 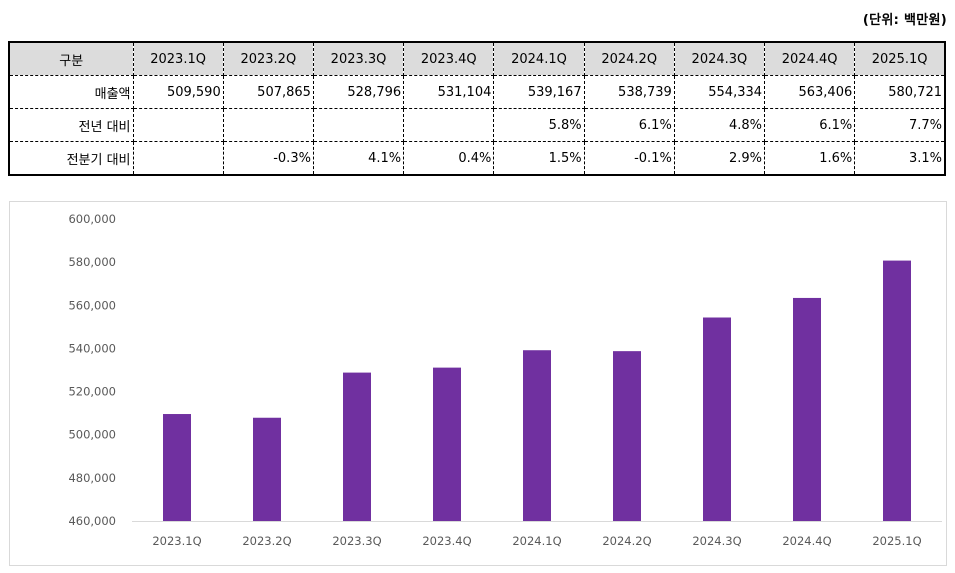 What do you see at coordinates (358, 58) in the screenshot?
I see `column-header: 2023.3Q` at bounding box center [358, 58].